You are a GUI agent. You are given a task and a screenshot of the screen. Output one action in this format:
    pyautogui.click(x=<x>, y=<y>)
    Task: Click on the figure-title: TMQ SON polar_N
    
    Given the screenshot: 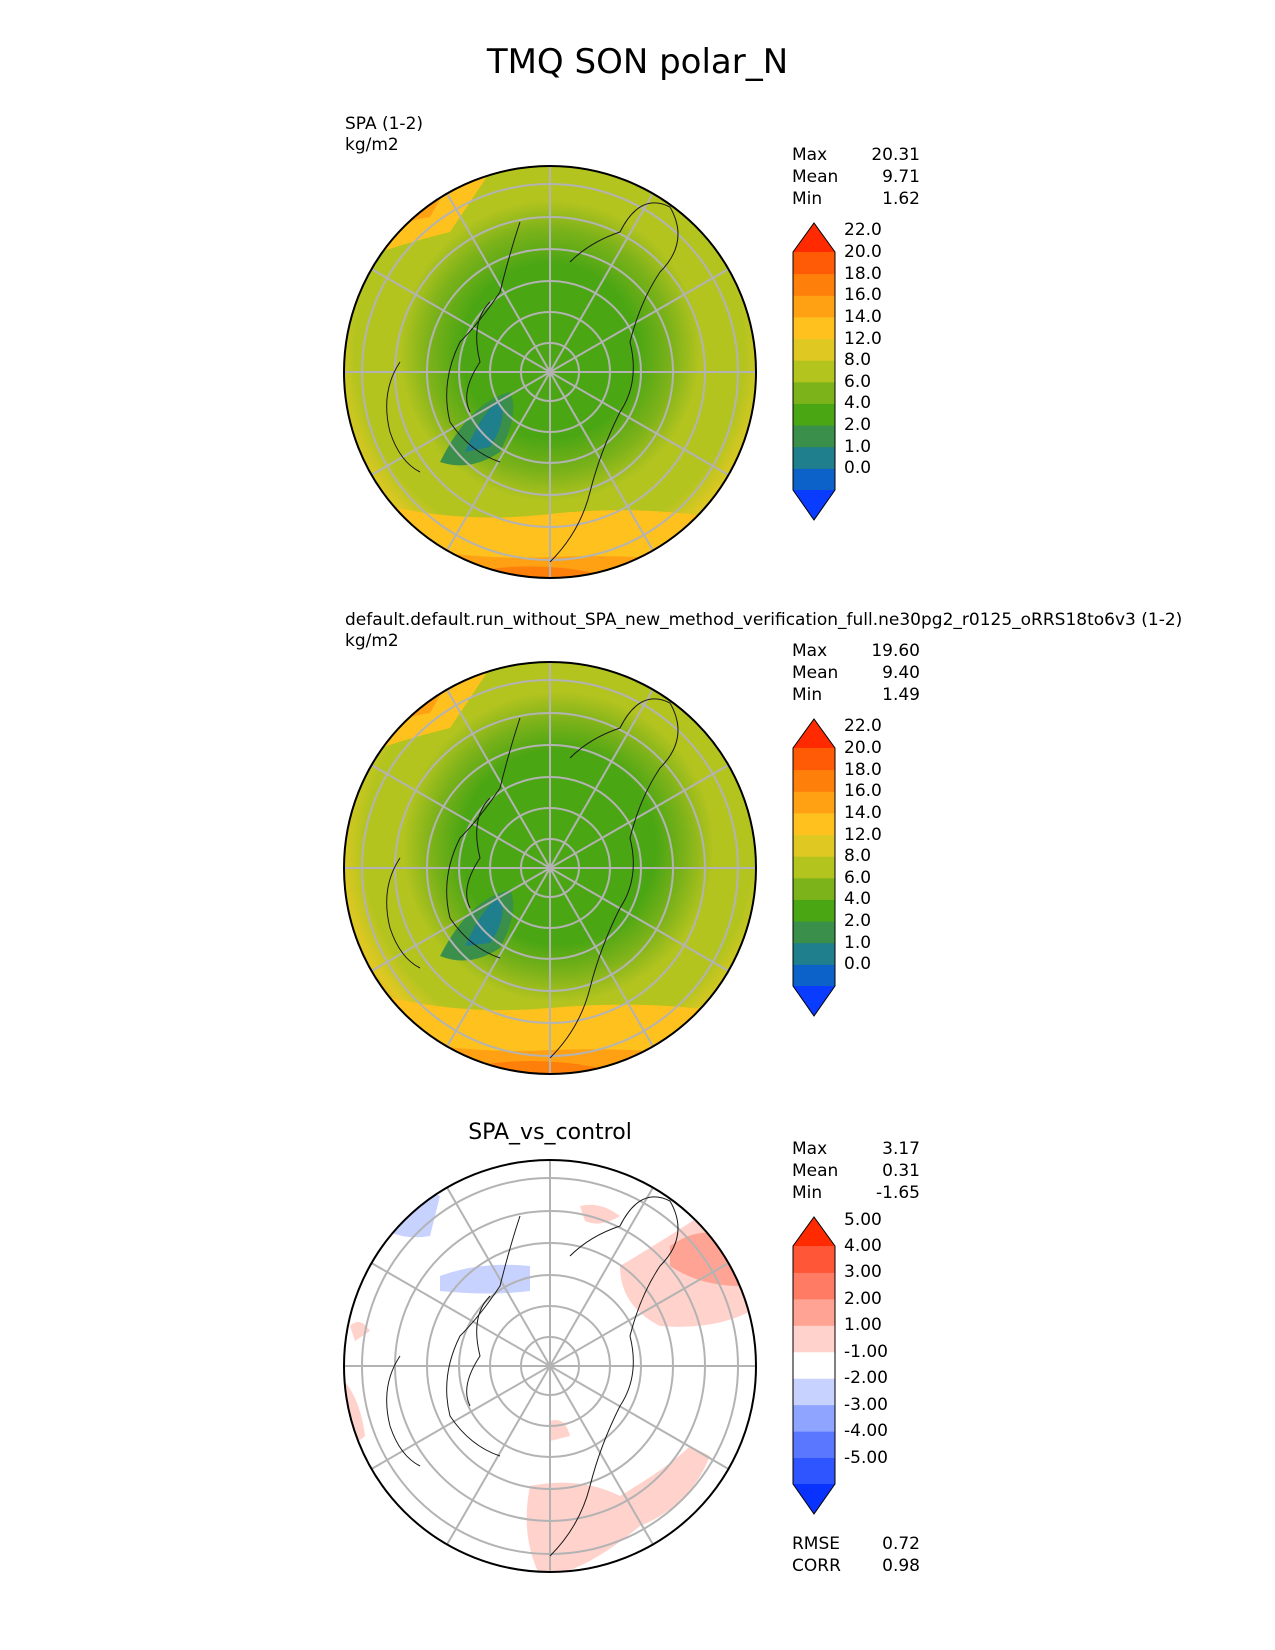 What is the action you would take?
    pyautogui.click(x=637, y=62)
    